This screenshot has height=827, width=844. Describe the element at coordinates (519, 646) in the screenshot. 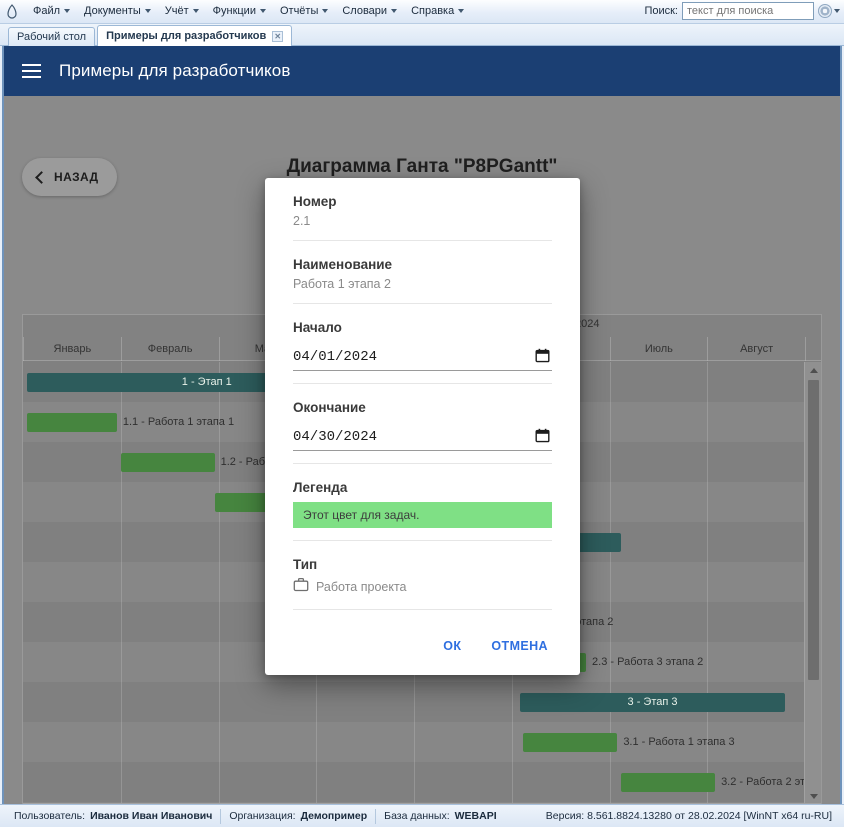

I see `cancel-button: ОТМЕНА` at that location.